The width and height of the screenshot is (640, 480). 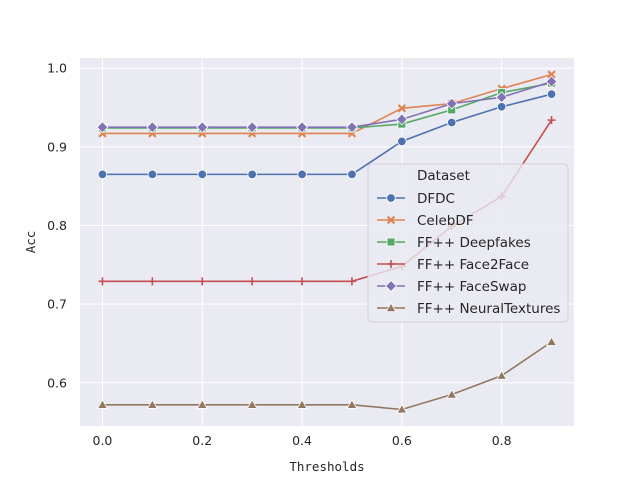 I want to click on point-marker-square, so click(x=391, y=242).